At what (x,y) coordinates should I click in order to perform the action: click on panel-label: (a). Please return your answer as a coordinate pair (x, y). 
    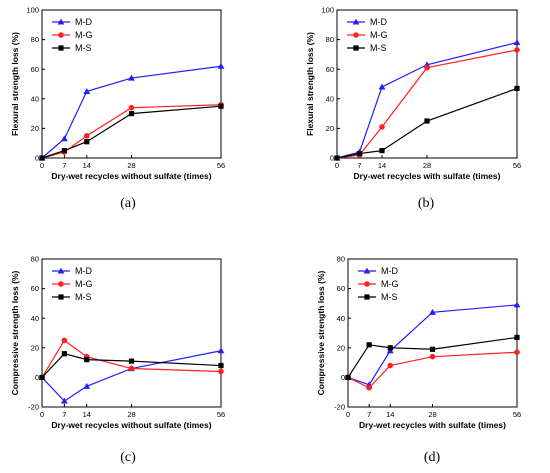
    Looking at the image, I should click on (128, 203).